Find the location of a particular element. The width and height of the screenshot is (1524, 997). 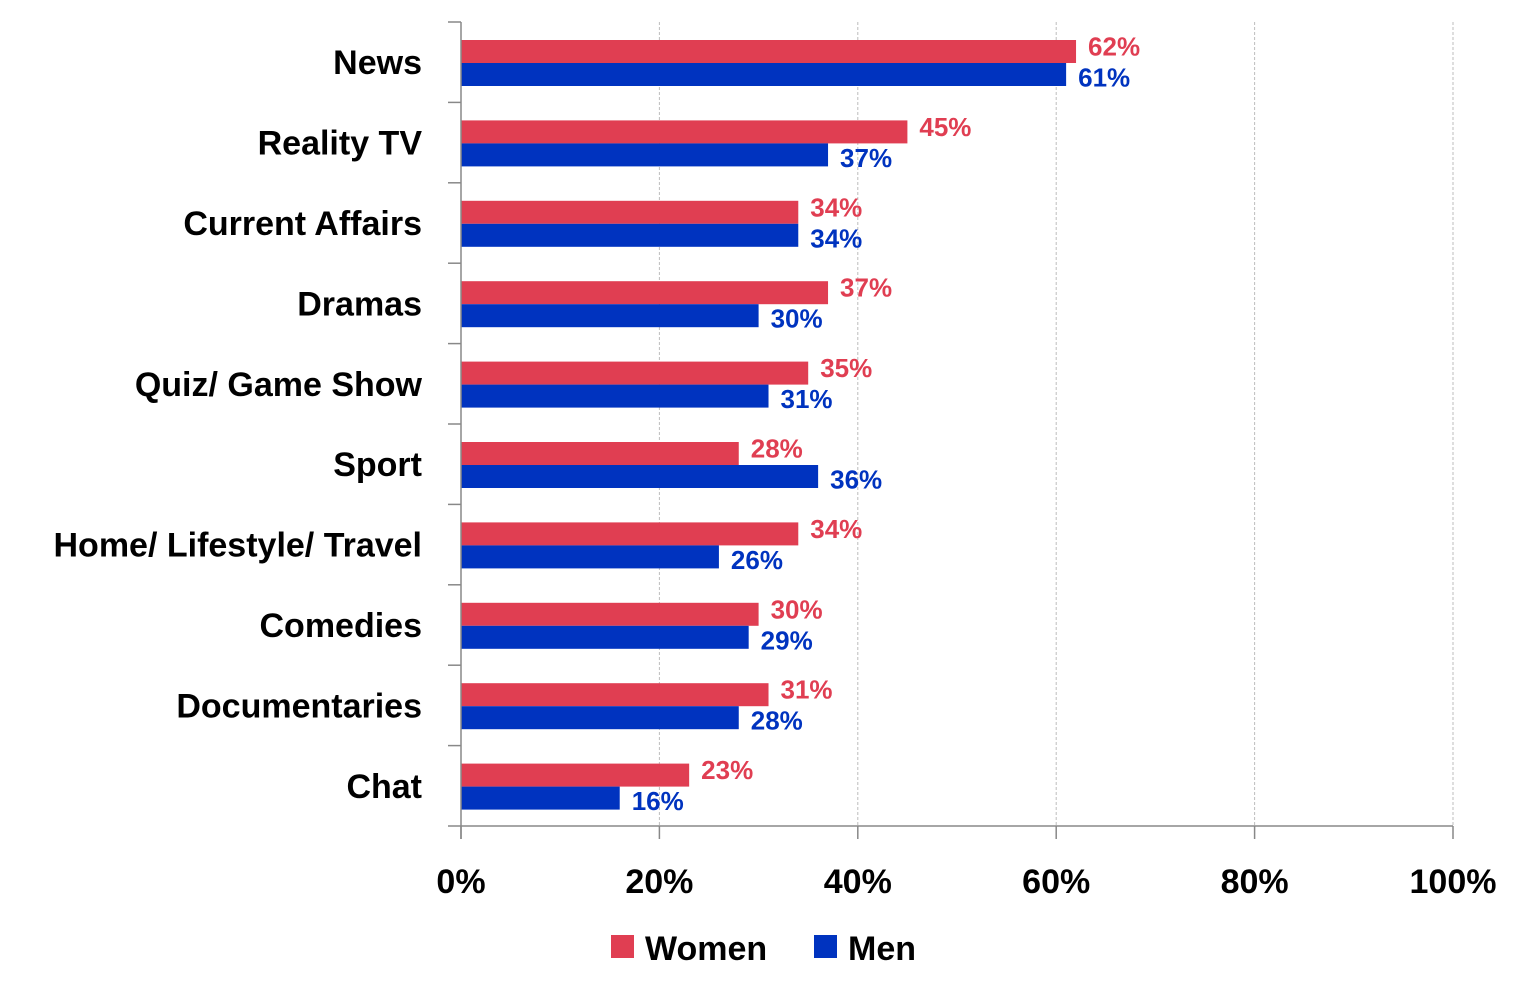

category-label: Documentaries is located at coordinates (299, 706).